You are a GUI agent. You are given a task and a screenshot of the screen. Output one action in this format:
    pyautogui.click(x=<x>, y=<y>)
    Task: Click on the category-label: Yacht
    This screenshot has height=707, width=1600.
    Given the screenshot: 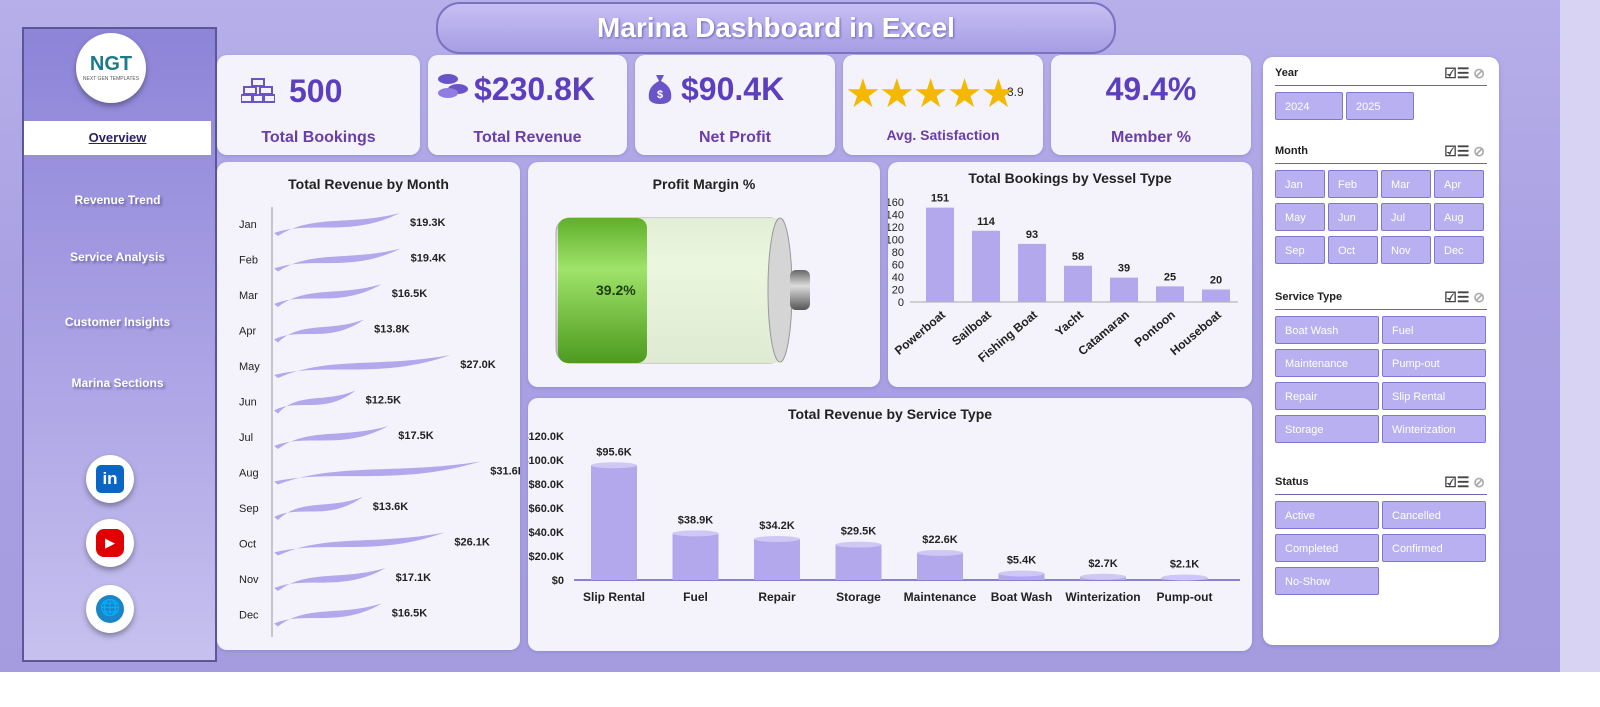 What is the action you would take?
    pyautogui.click(x=1069, y=323)
    